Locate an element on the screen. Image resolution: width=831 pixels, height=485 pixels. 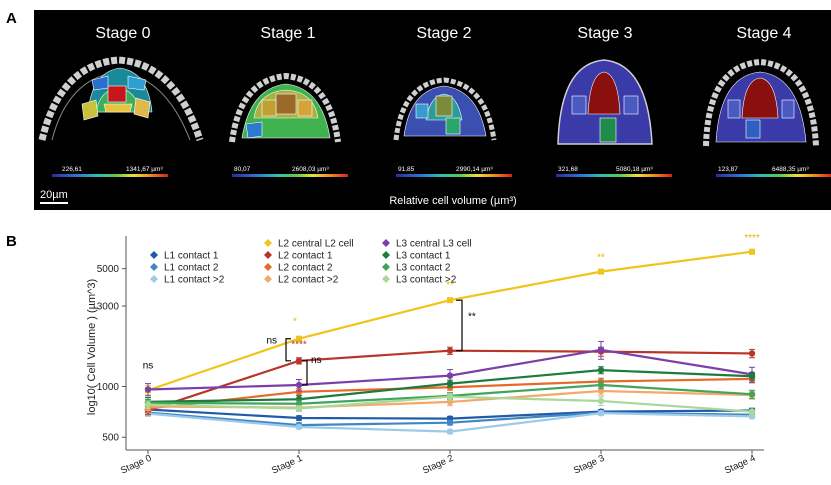
legend-label: L2 contact >2 is located at coordinates (308, 280).